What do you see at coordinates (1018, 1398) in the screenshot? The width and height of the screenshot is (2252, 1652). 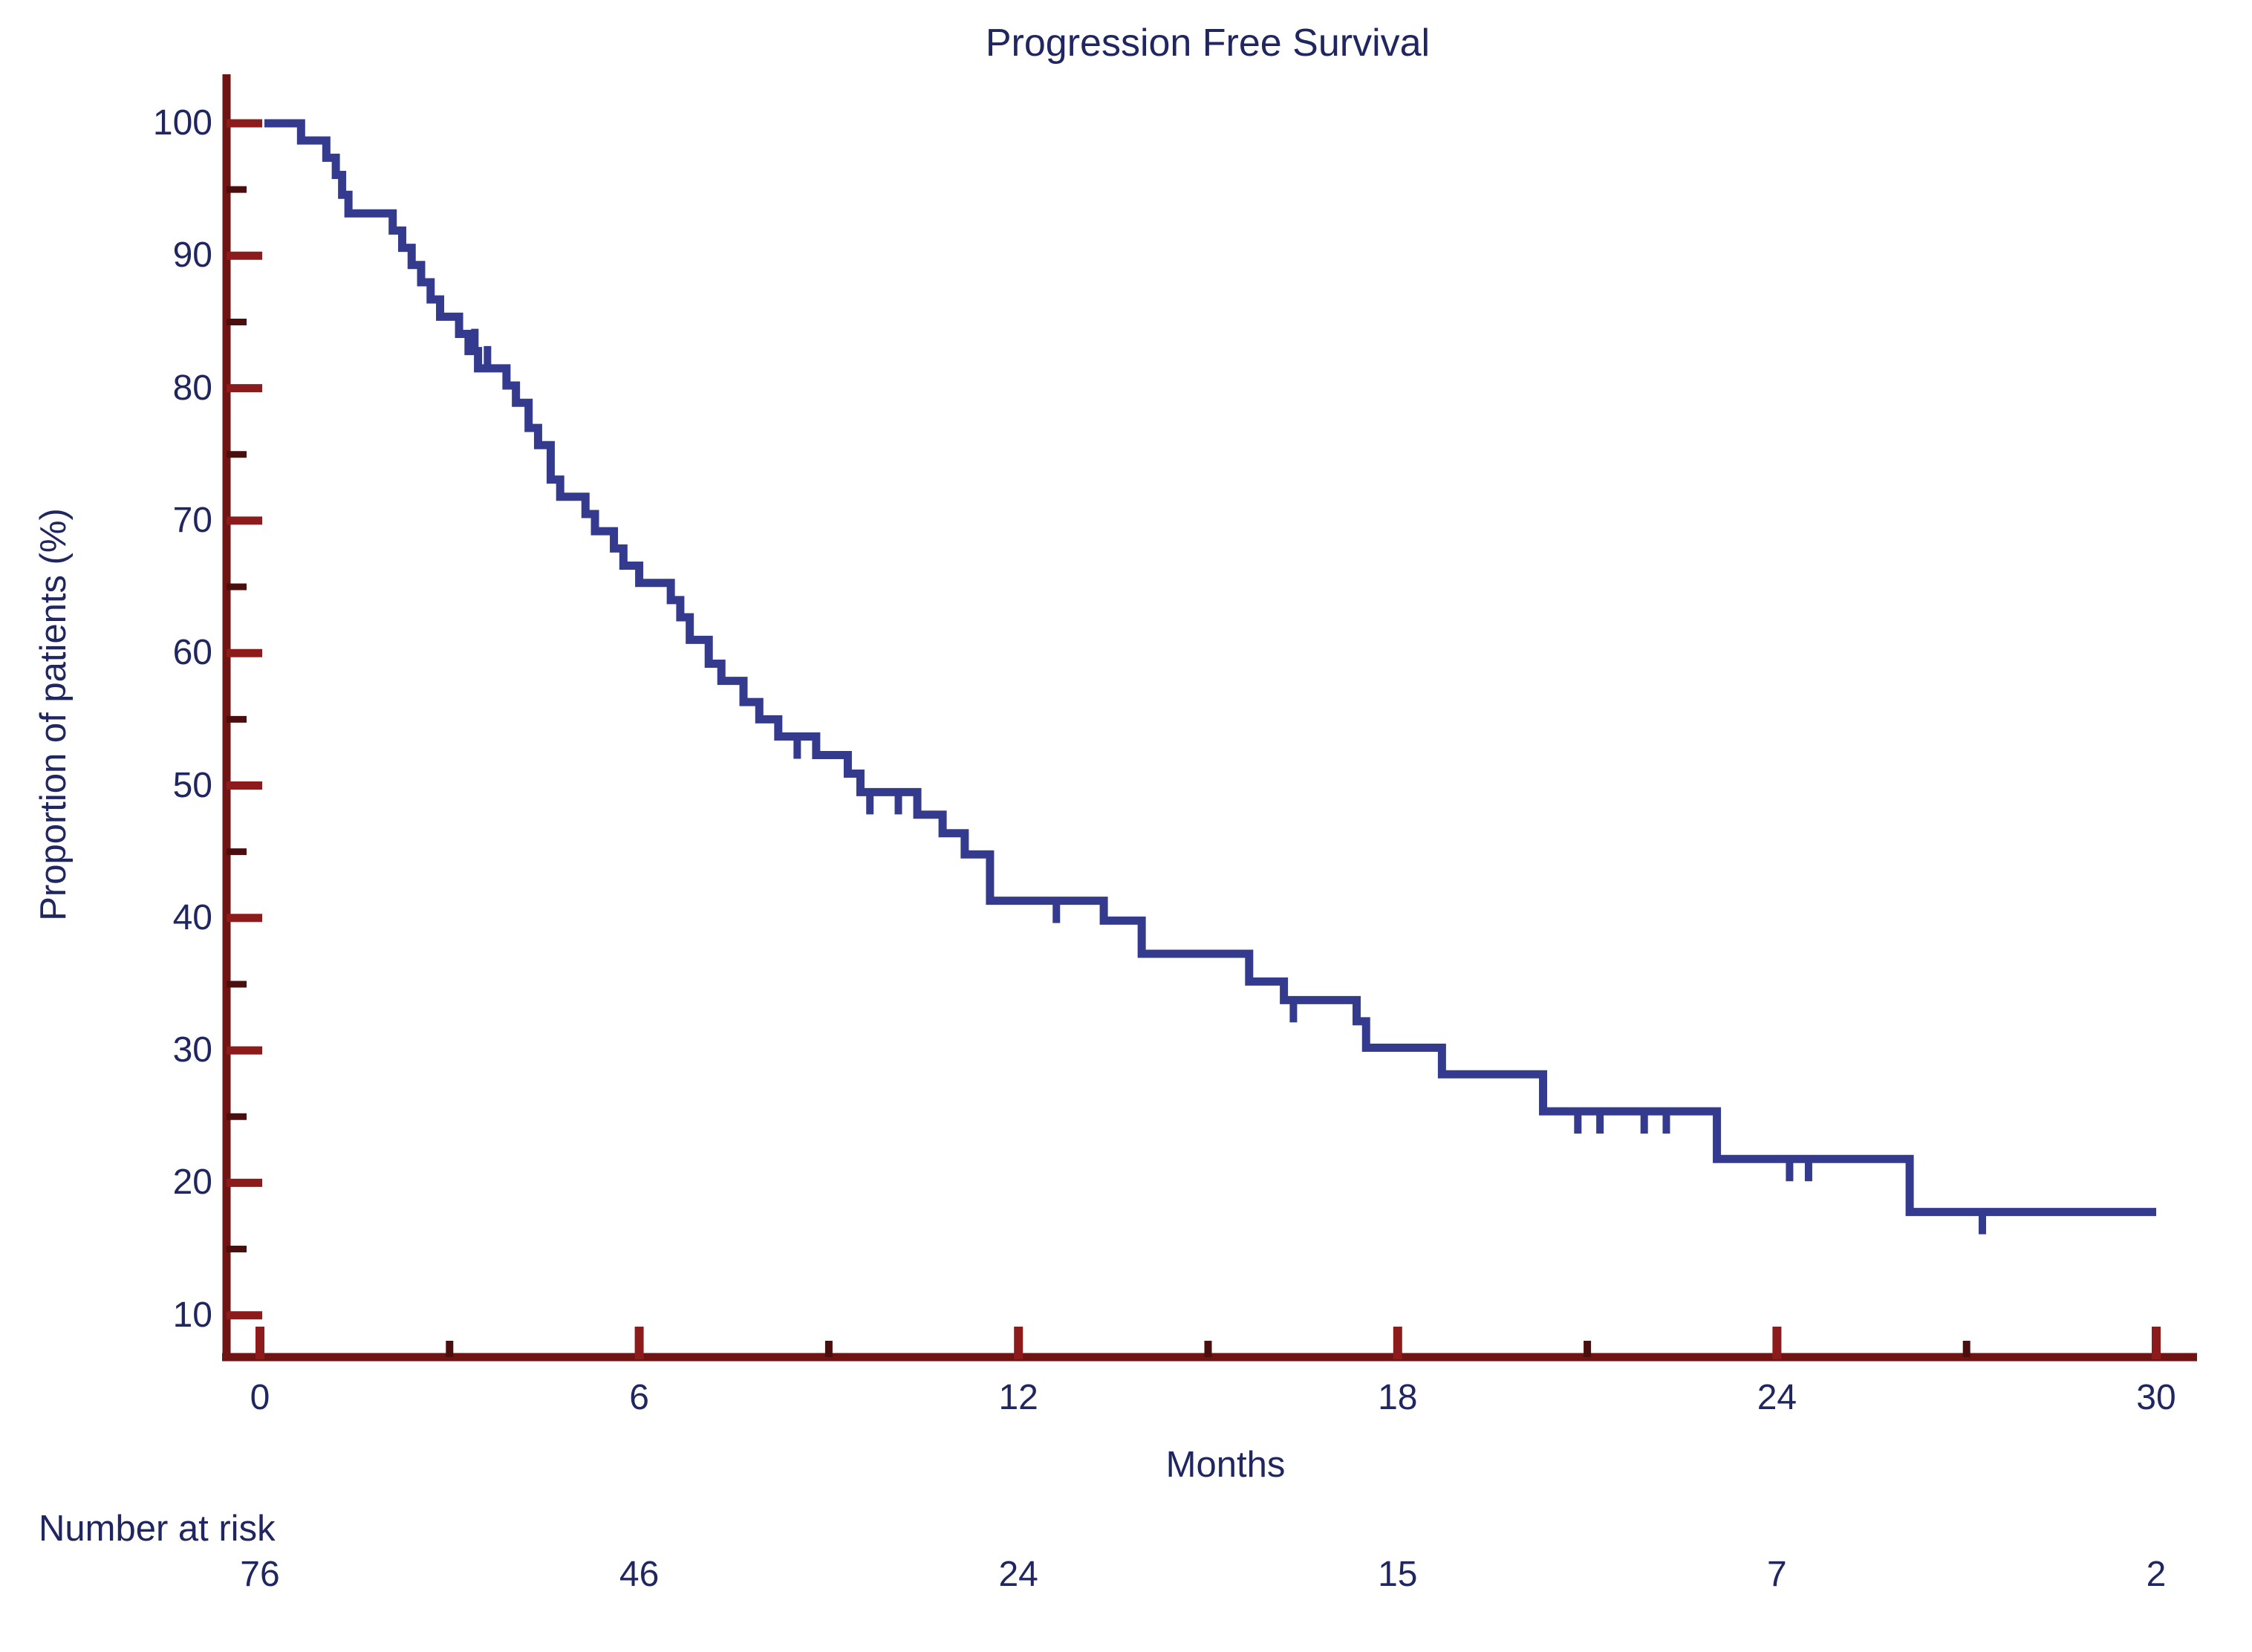 I see `x-tick-label: 12` at bounding box center [1018, 1398].